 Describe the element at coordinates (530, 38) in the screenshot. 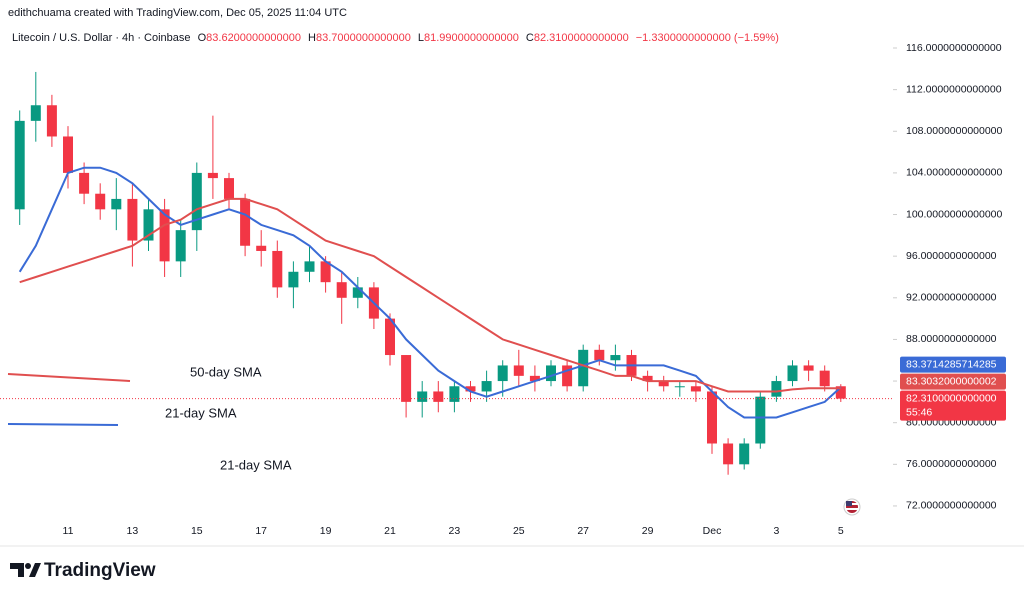

I see `c-label: C` at that location.